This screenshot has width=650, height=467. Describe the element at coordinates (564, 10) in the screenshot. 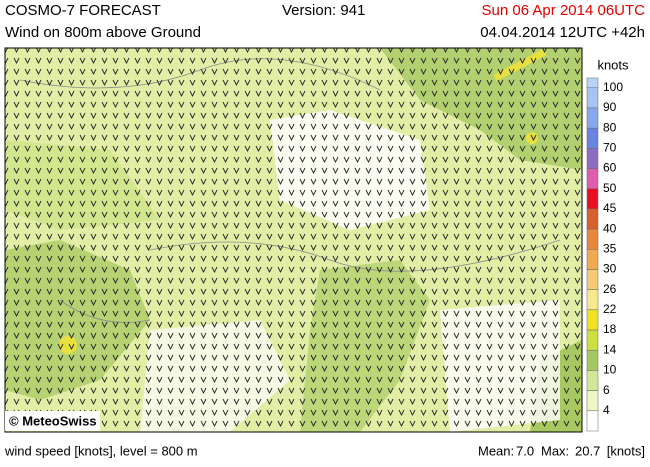

I see `valid-time: Sun 06 Apr 2014 06UTC` at that location.